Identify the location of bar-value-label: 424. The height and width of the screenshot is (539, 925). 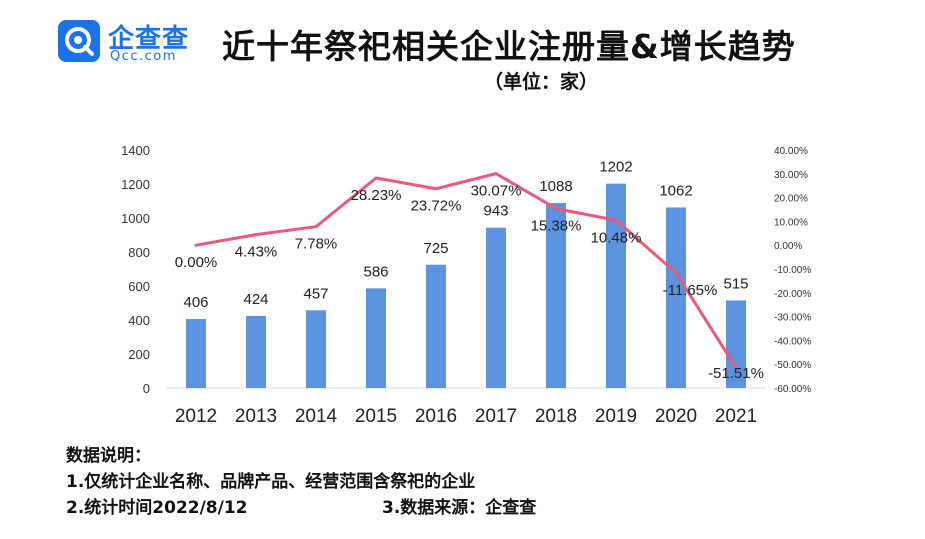
(255, 299).